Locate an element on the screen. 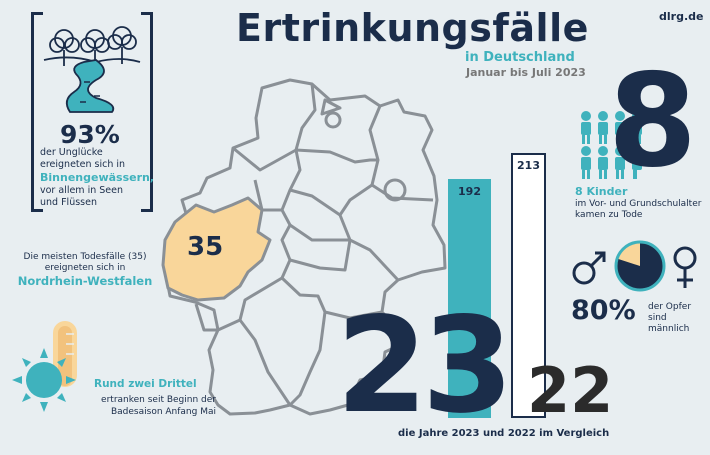 This screenshot has height=455, width=710. page-title: Ertrinkungsfälle is located at coordinates (412, 28).